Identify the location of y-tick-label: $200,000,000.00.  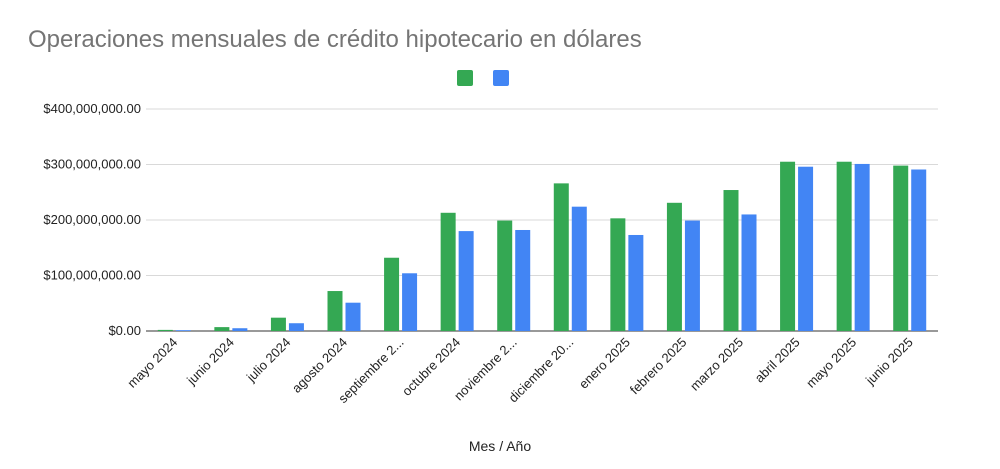
(92, 219).